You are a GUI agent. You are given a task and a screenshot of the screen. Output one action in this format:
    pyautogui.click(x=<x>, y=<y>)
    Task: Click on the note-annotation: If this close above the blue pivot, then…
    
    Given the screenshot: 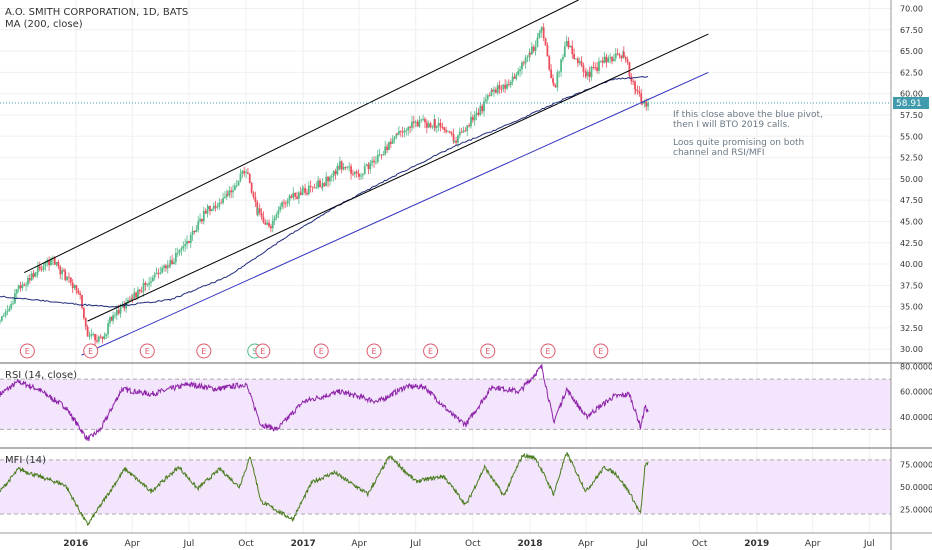 What is the action you would take?
    pyautogui.click(x=748, y=134)
    